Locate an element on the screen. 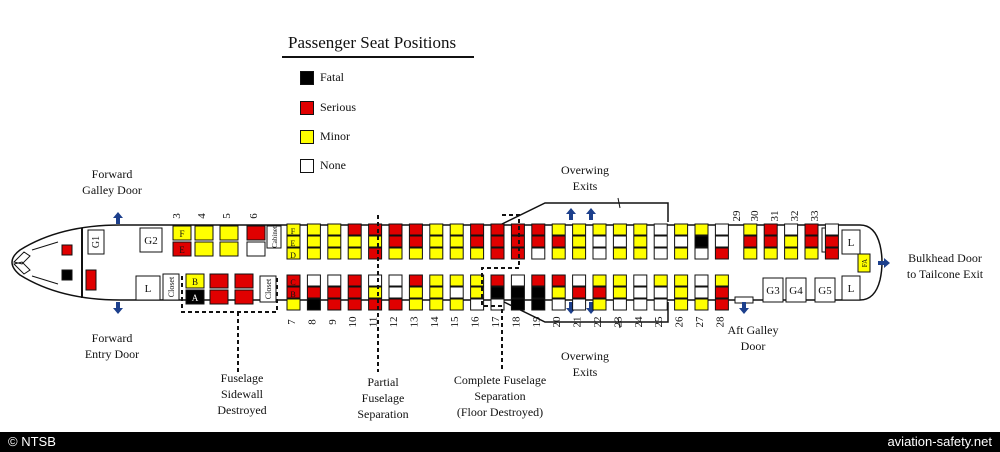  source-link: aviation-safety.net is located at coordinates (939, 441).